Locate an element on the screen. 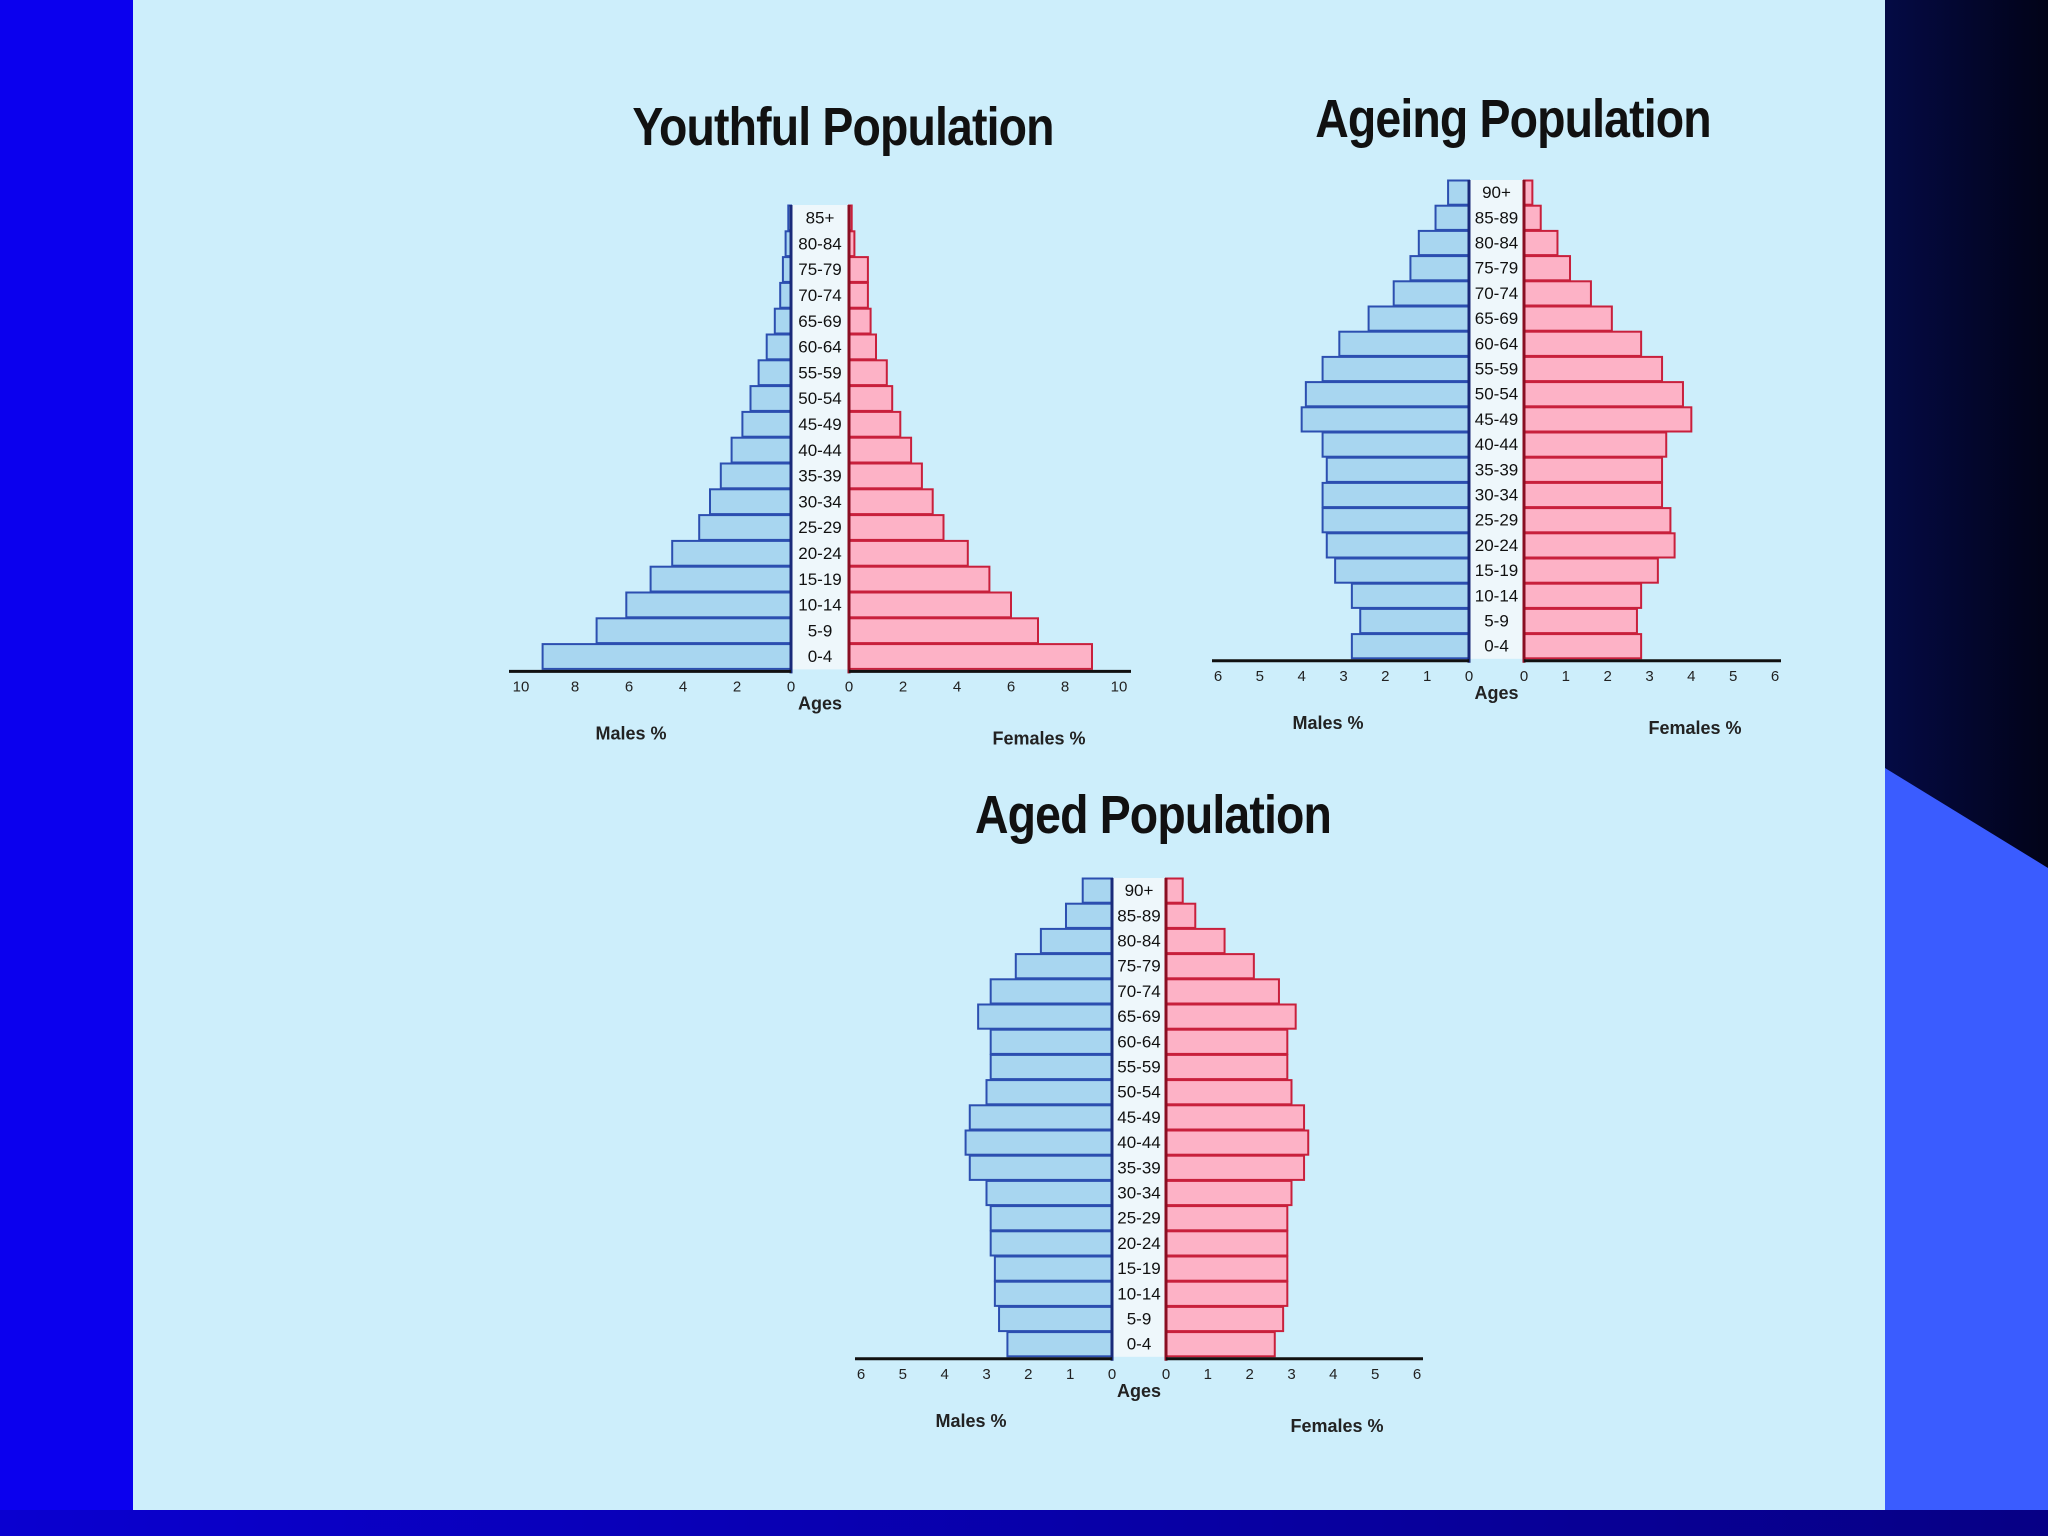  age-label: 40-44 is located at coordinates (819, 450).